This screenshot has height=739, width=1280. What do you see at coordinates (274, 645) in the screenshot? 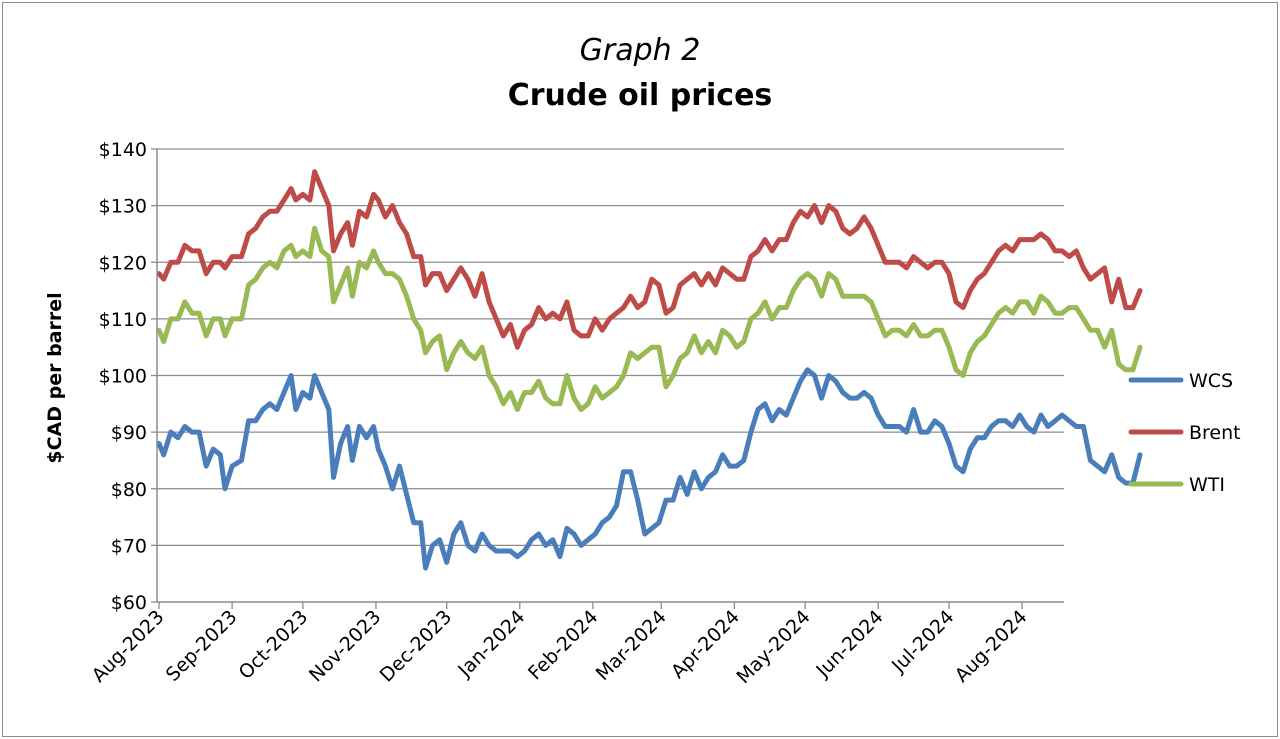
I see `x-tick-label: Oct-2023` at bounding box center [274, 645].